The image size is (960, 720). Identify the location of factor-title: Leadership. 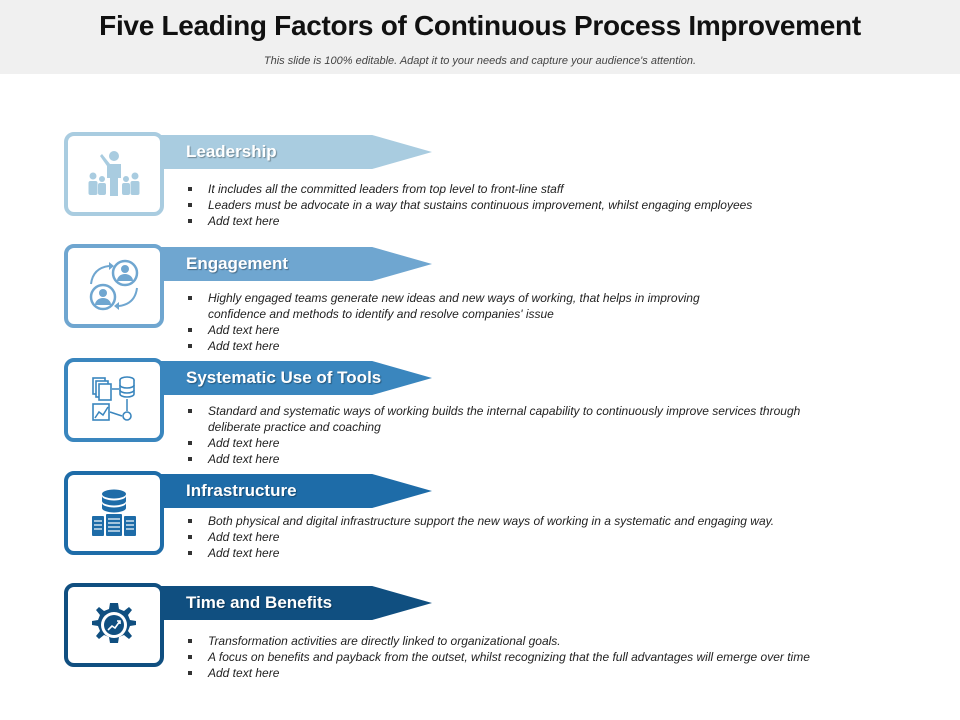
(231, 151).